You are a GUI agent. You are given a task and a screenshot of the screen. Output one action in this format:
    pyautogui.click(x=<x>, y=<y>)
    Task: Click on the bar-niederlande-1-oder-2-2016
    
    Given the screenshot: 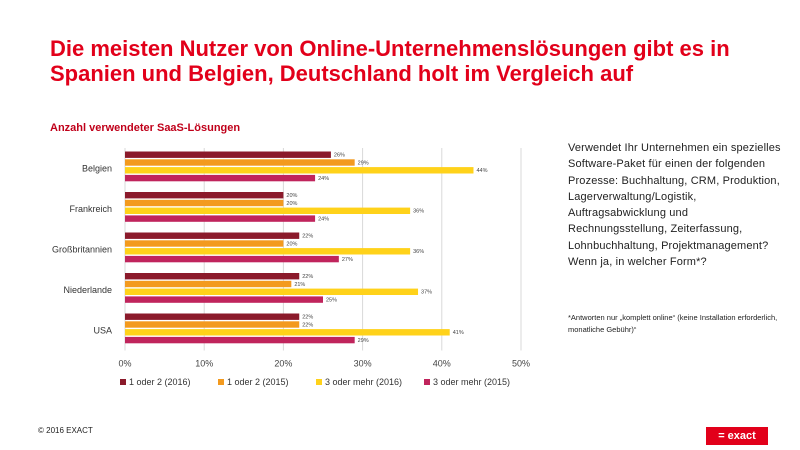 What is the action you would take?
    pyautogui.click(x=212, y=276)
    